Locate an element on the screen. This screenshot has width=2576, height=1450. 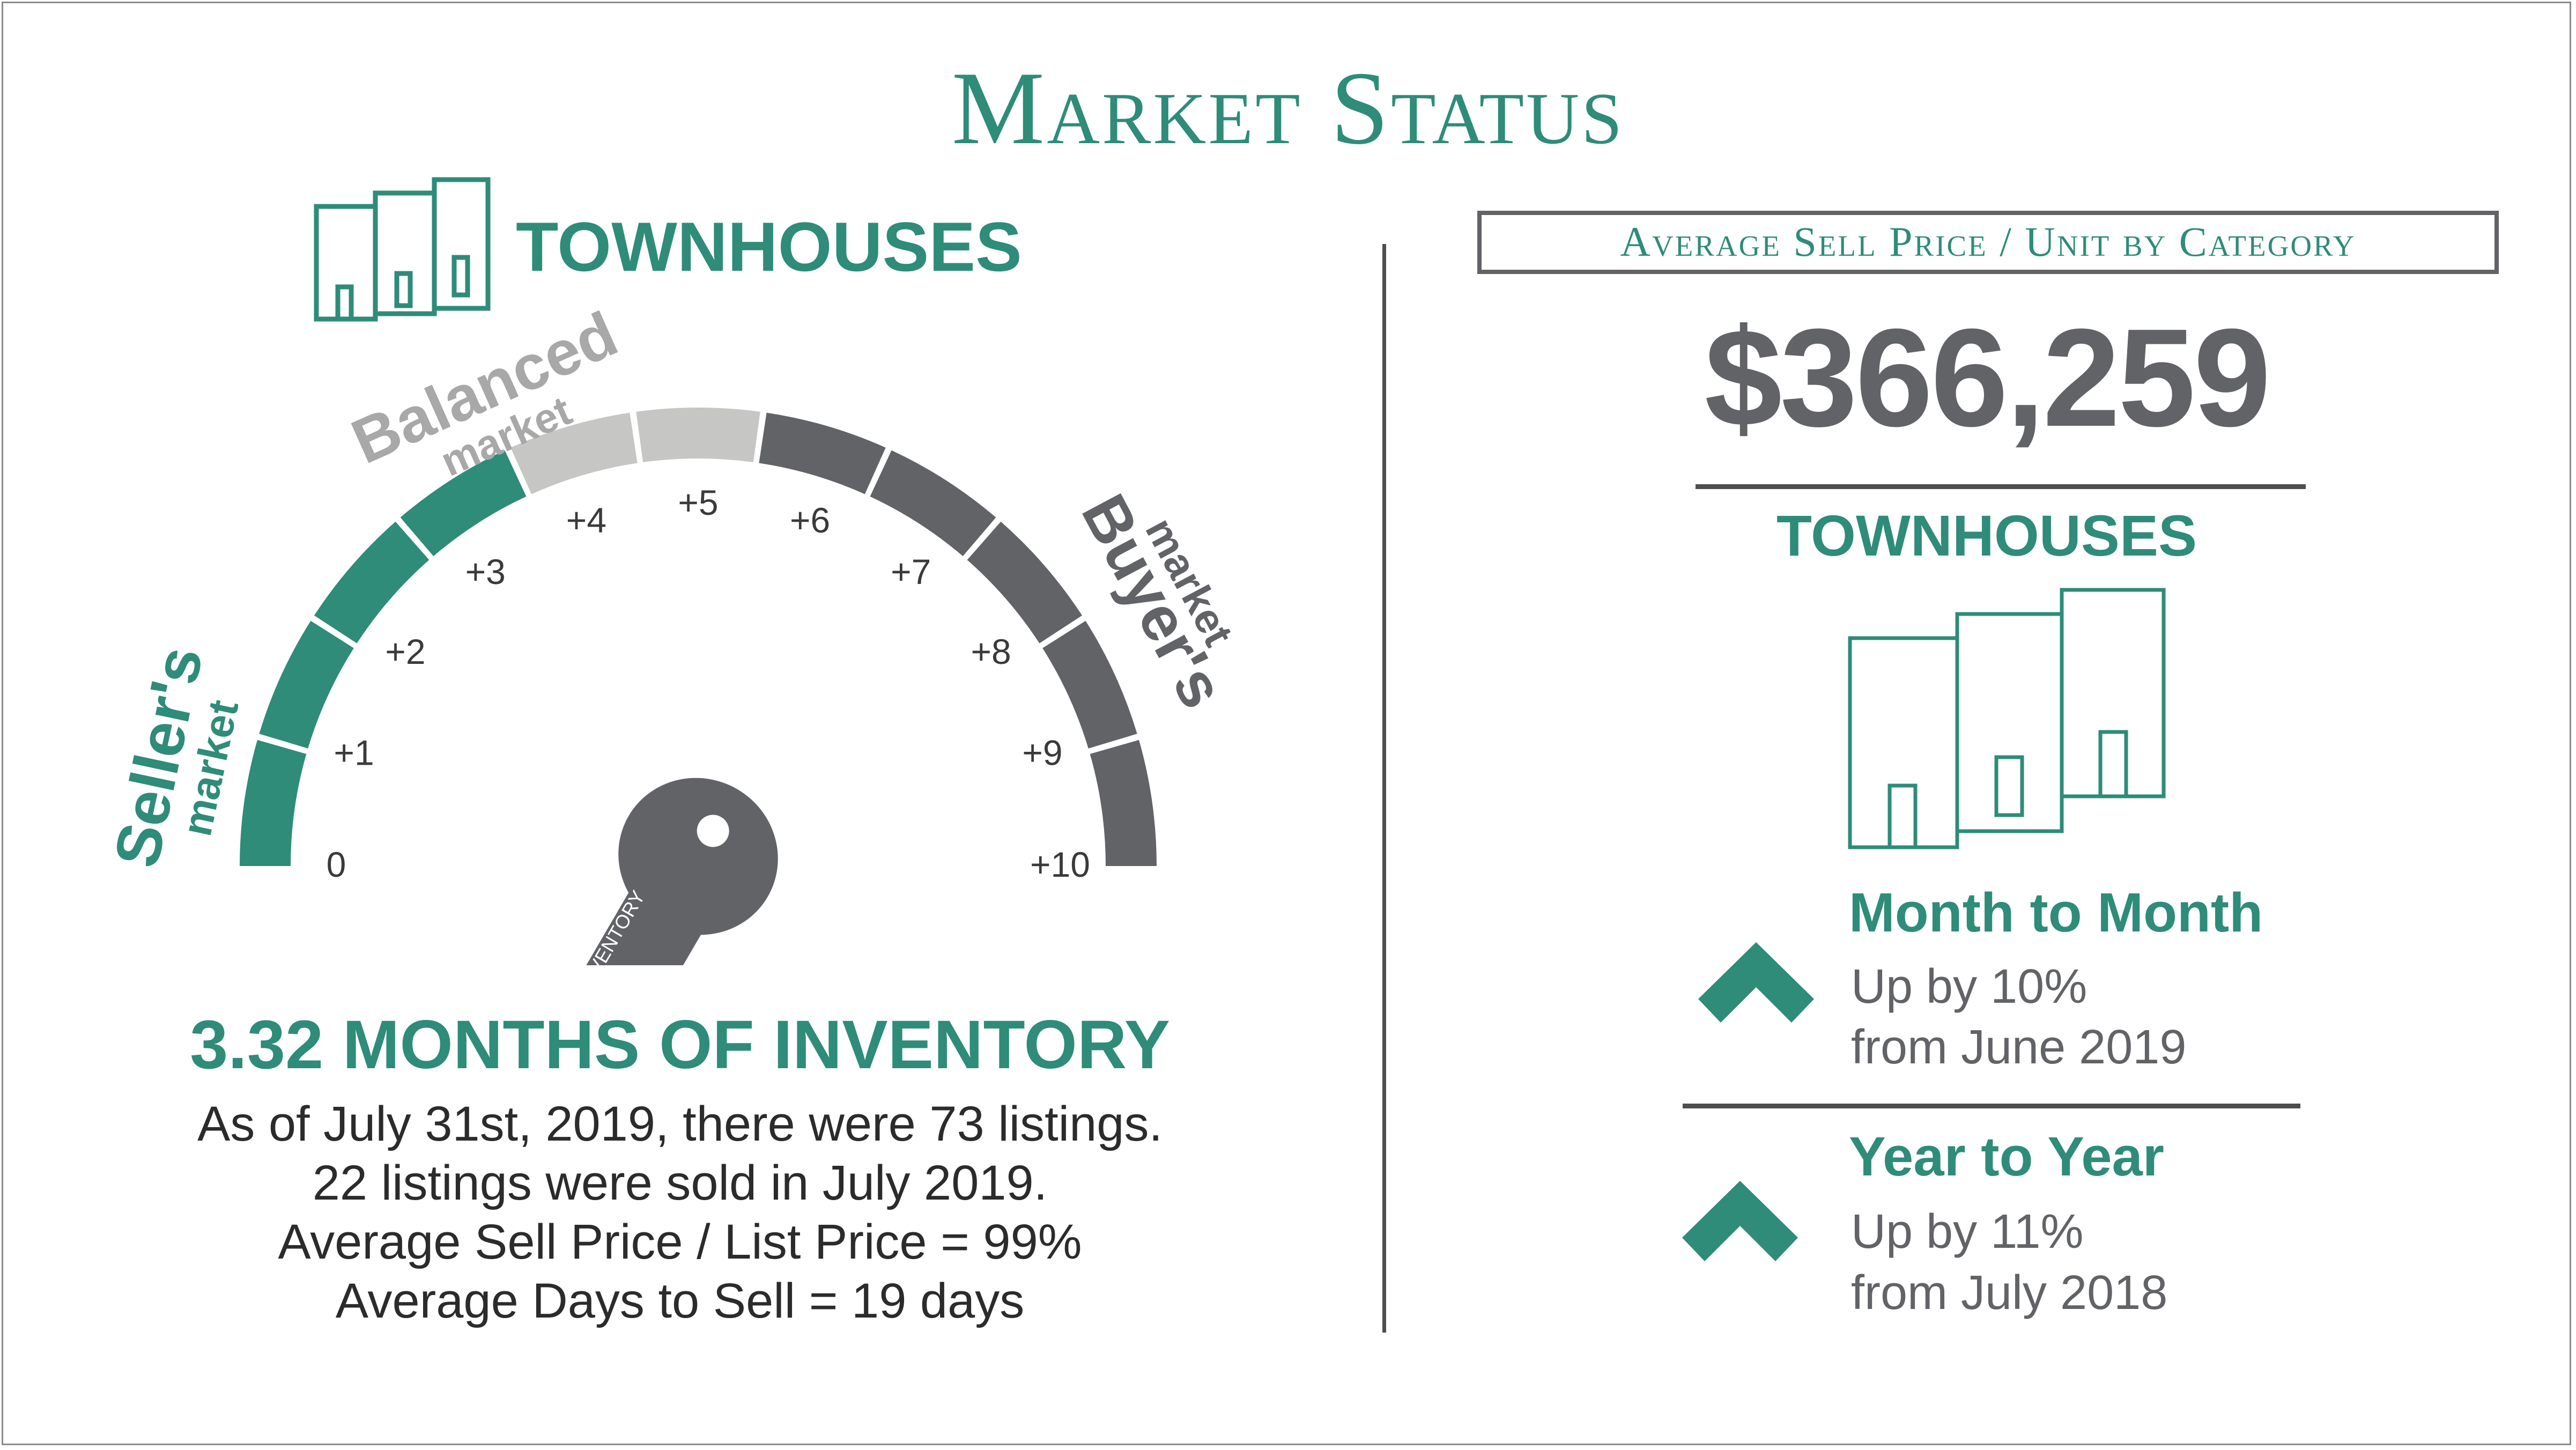
trend-period-year: from July 2018 is located at coordinates (2009, 1293).